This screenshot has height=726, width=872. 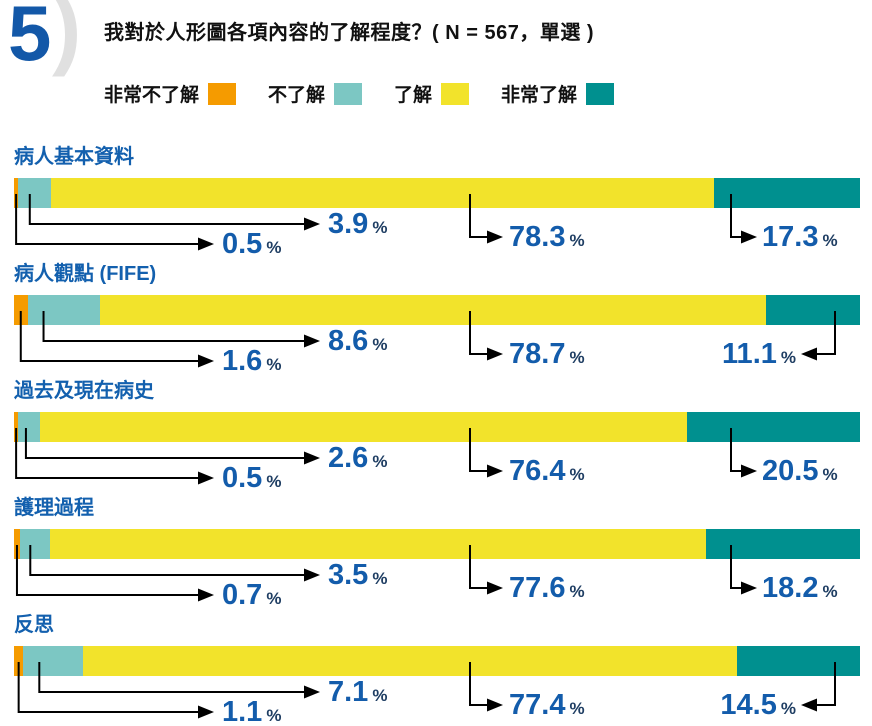 I want to click on value-number: 20.5, so click(x=790, y=471).